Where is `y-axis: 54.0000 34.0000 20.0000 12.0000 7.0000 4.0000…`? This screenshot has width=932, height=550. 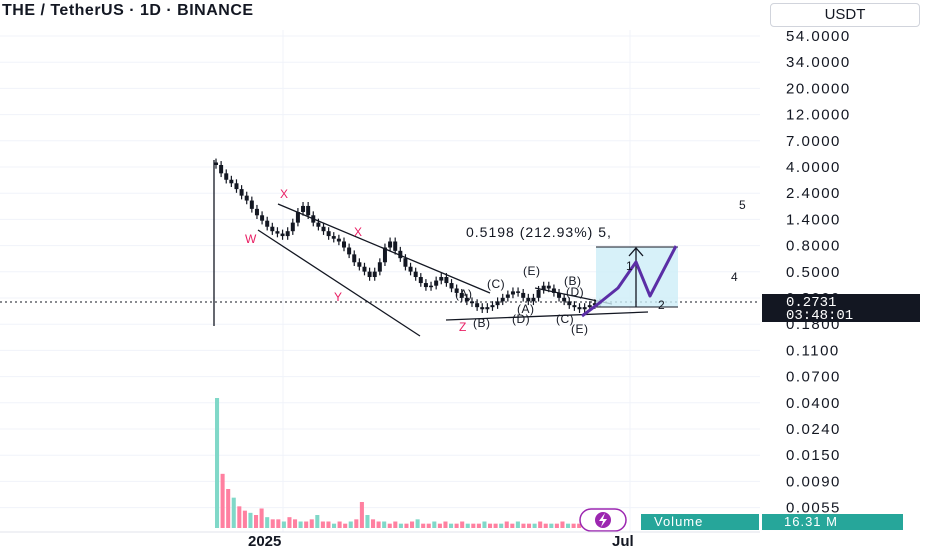 y-axis: 54.0000 34.0000 20.0000 12.0000 7.0000 4.0000… is located at coordinates (818, 272).